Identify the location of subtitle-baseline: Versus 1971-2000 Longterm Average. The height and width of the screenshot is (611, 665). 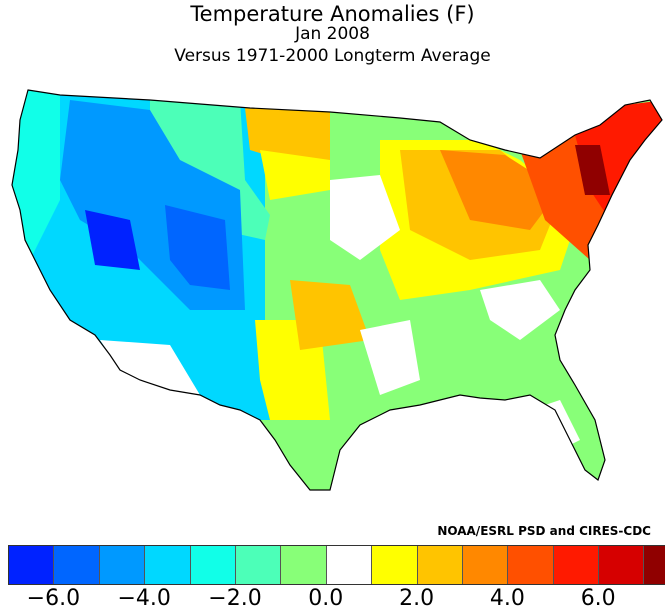
(332, 56).